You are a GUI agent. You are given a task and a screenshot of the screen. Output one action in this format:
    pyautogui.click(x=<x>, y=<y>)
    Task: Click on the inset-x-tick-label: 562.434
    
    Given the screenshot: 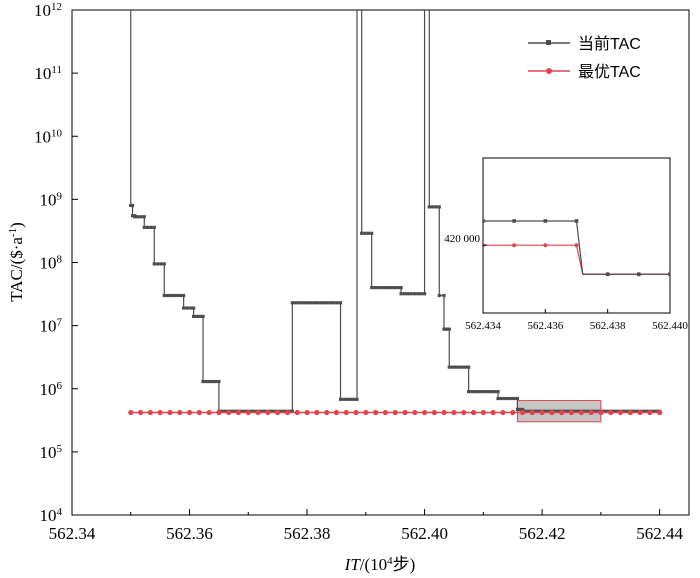 What is the action you would take?
    pyautogui.click(x=483, y=326)
    